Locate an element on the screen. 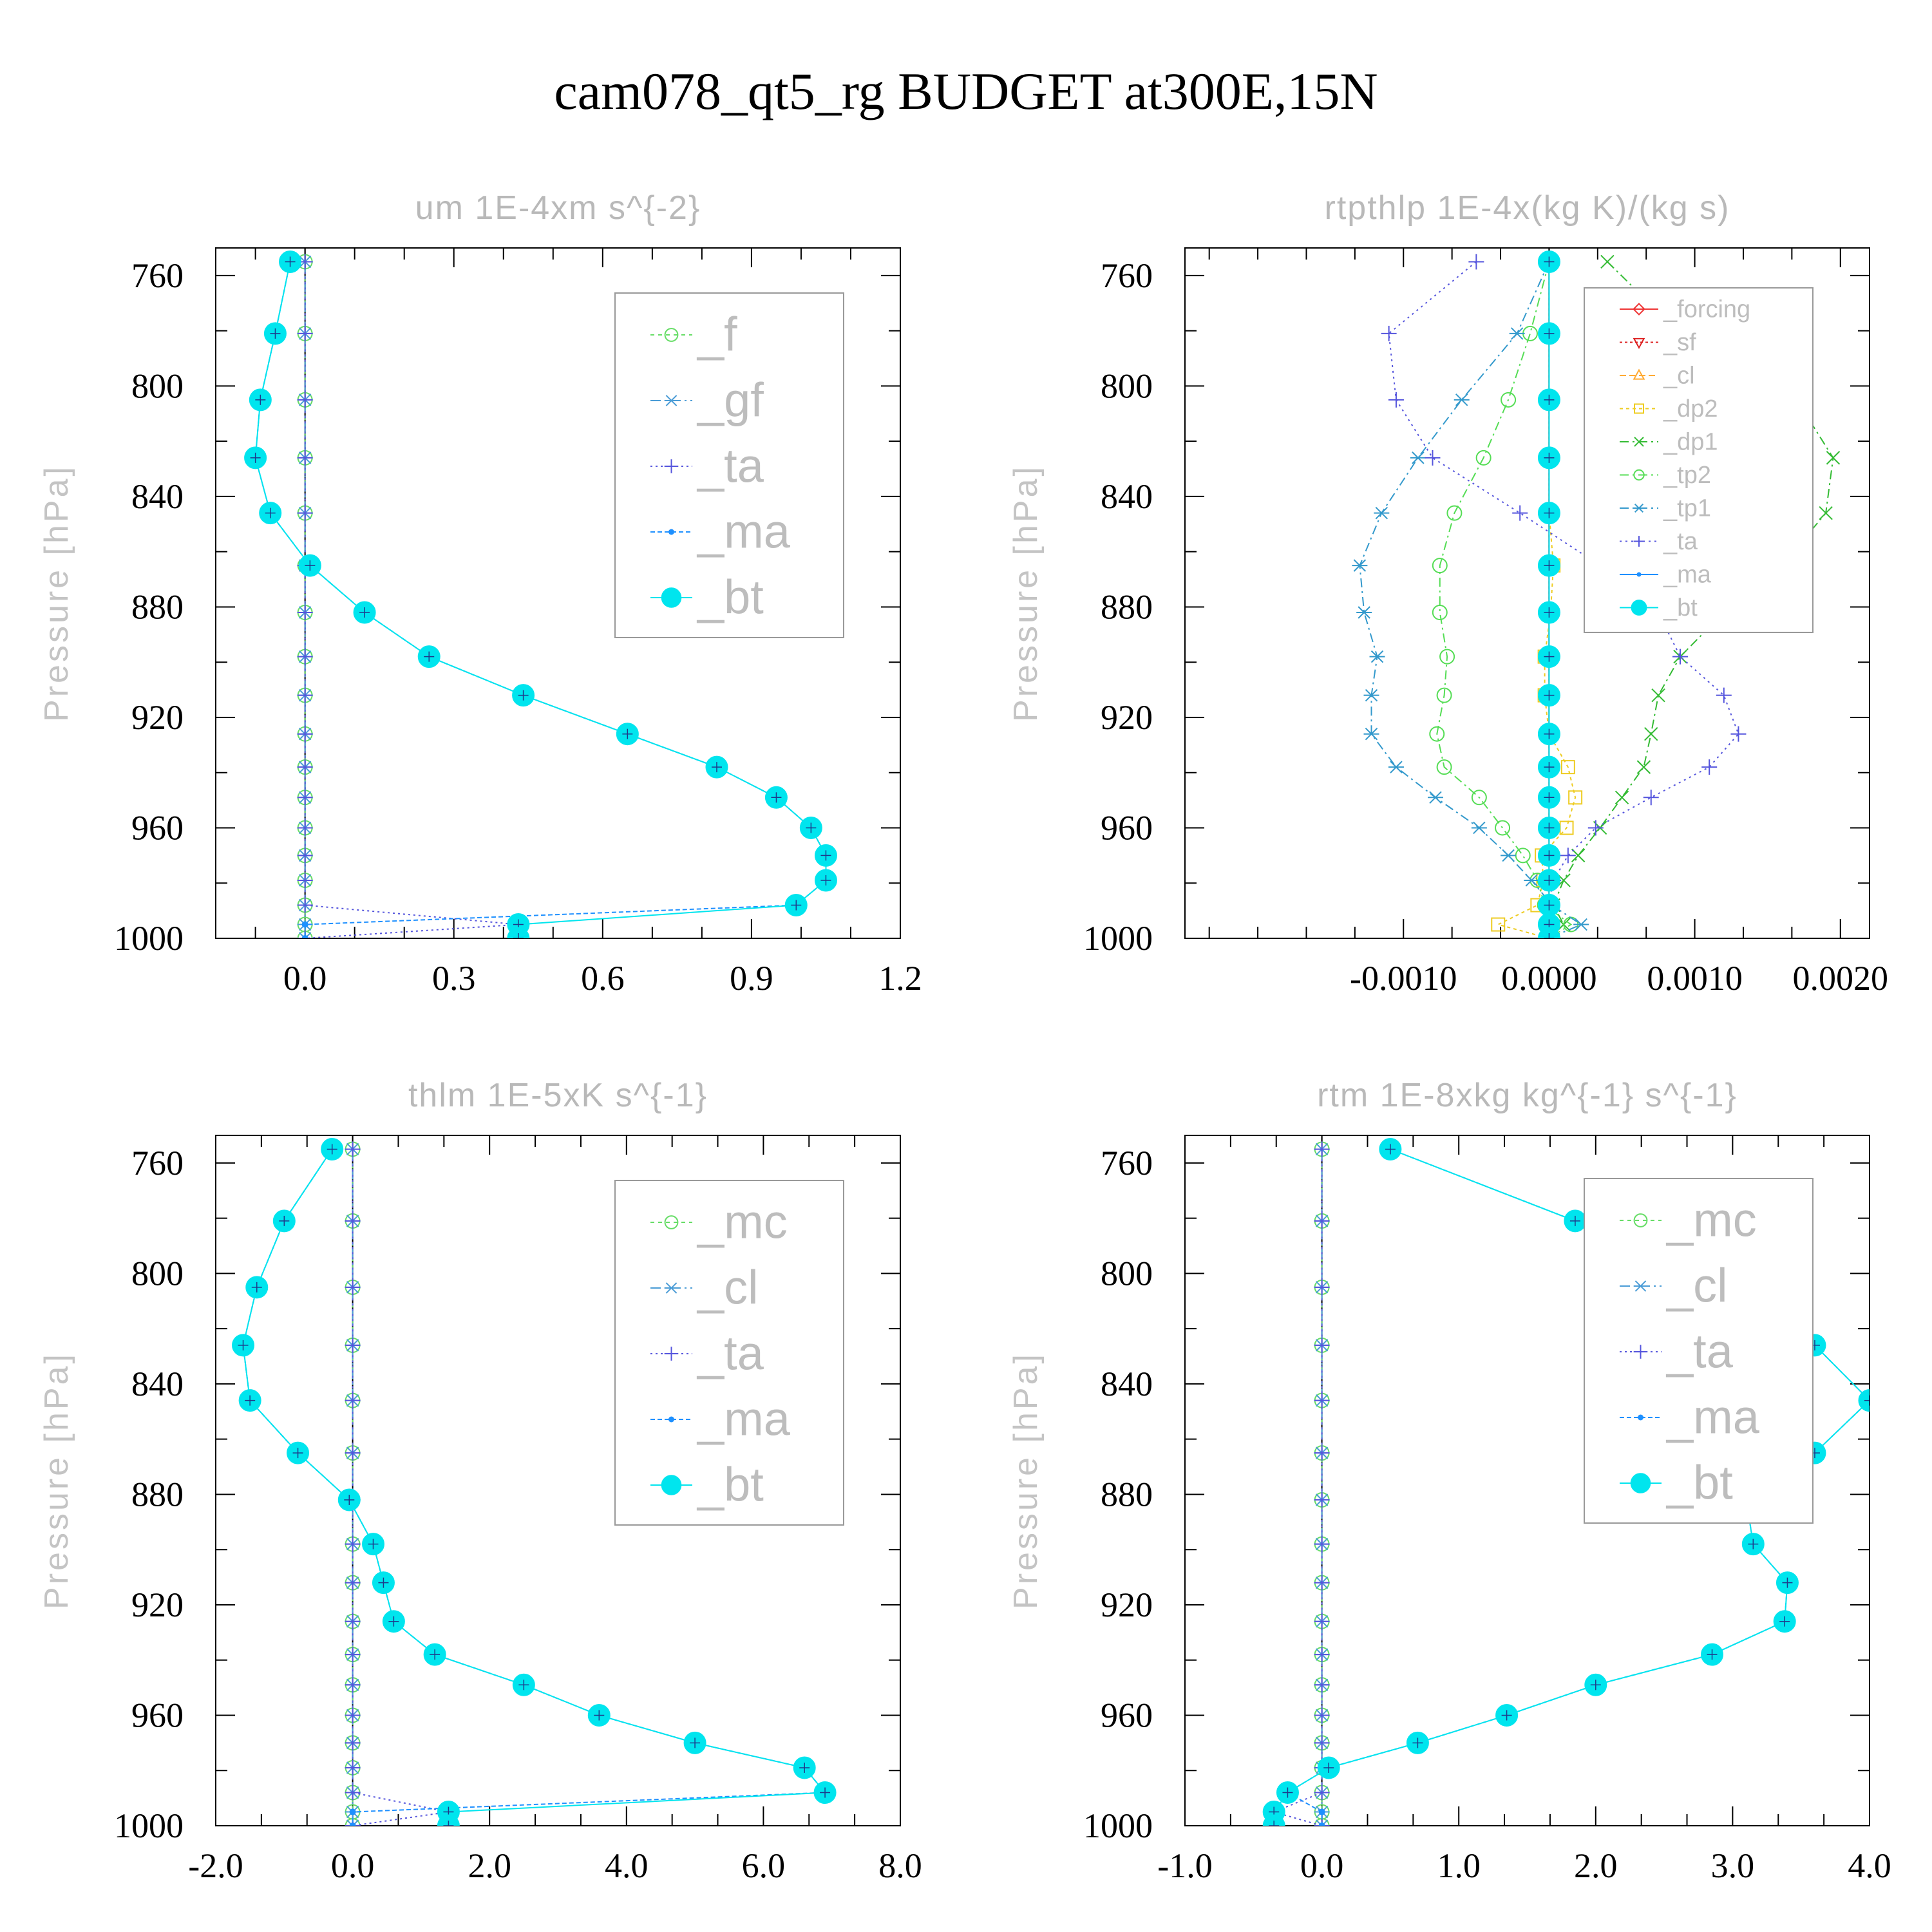  legend: _f _gf _ta _ma _bt is located at coordinates (729, 465).